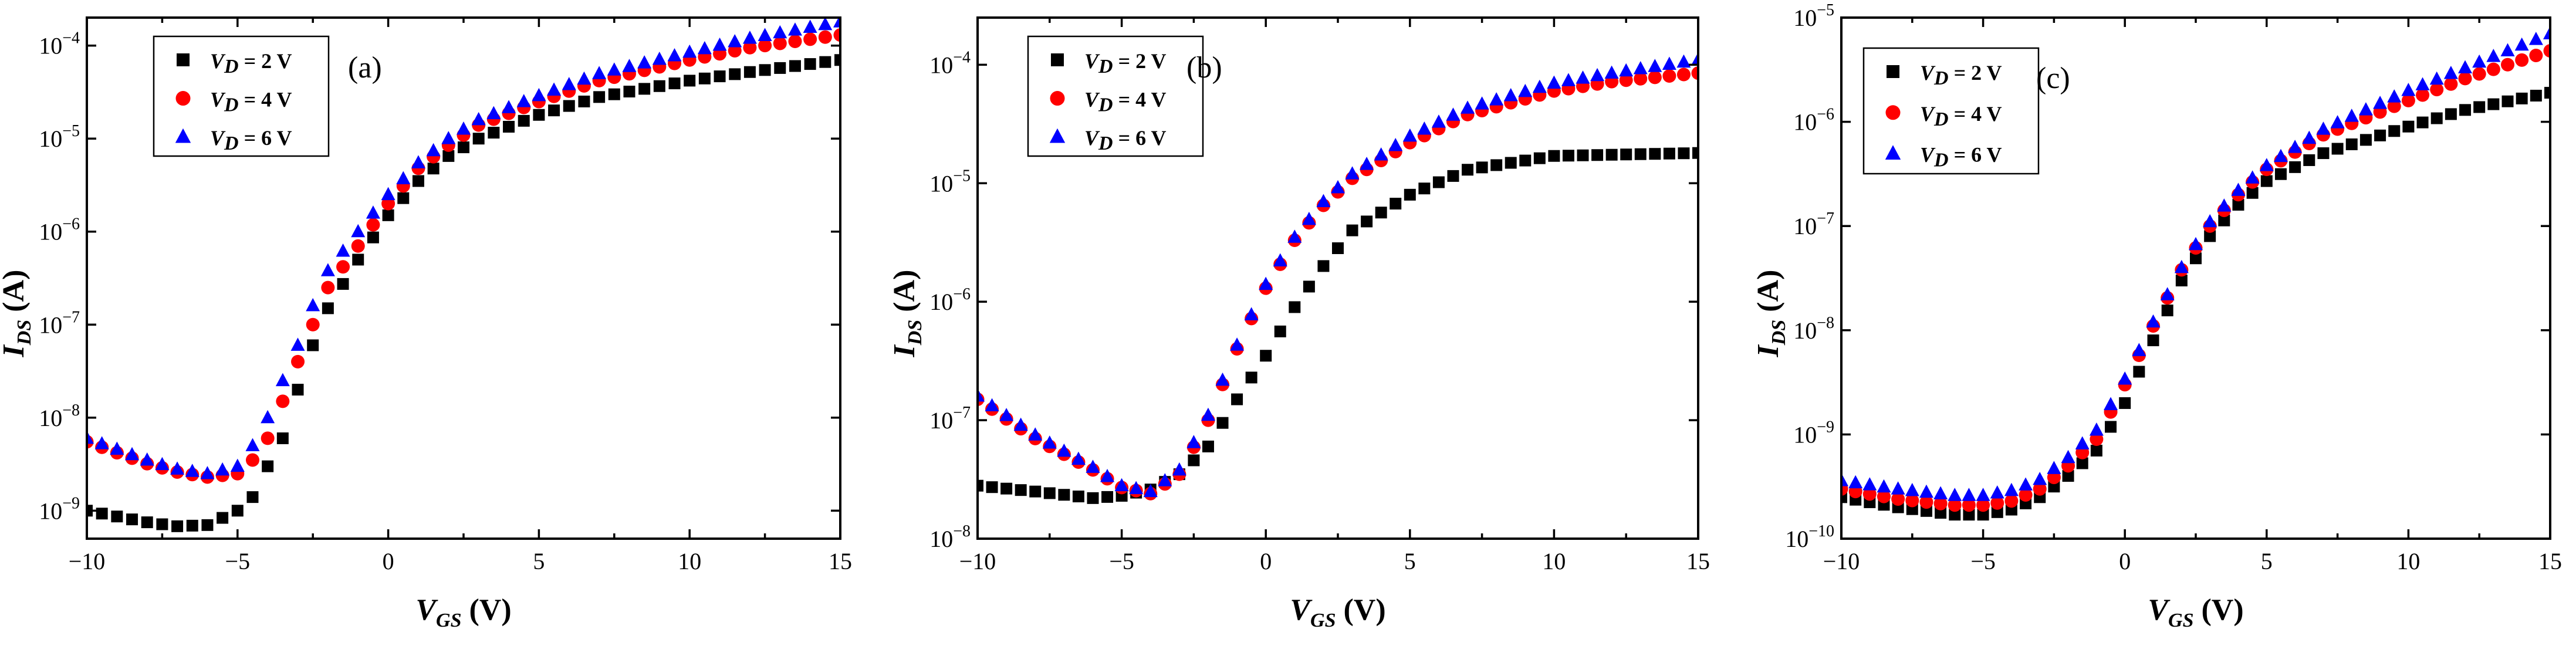 The image size is (2576, 666). I want to click on legend-rest: = 6 V, so click(1140, 138).